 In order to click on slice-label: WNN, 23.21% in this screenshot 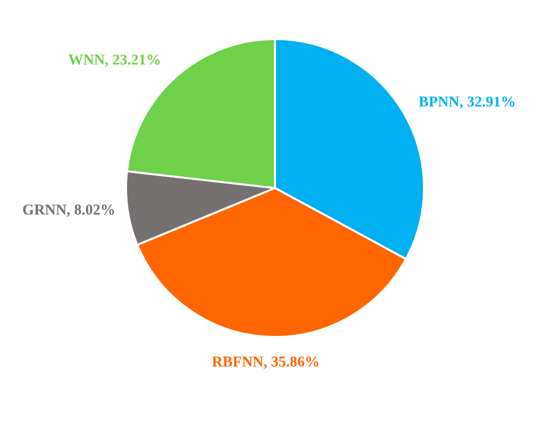, I will do `click(115, 60)`.